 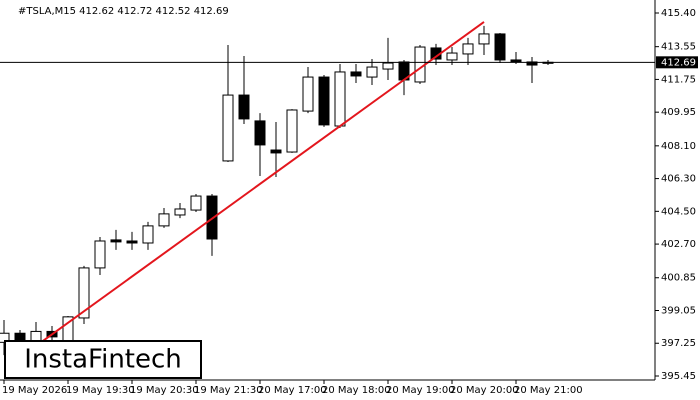 What do you see at coordinates (228, 390) in the screenshot?
I see `x-tick-label: 19 May 21:30` at bounding box center [228, 390].